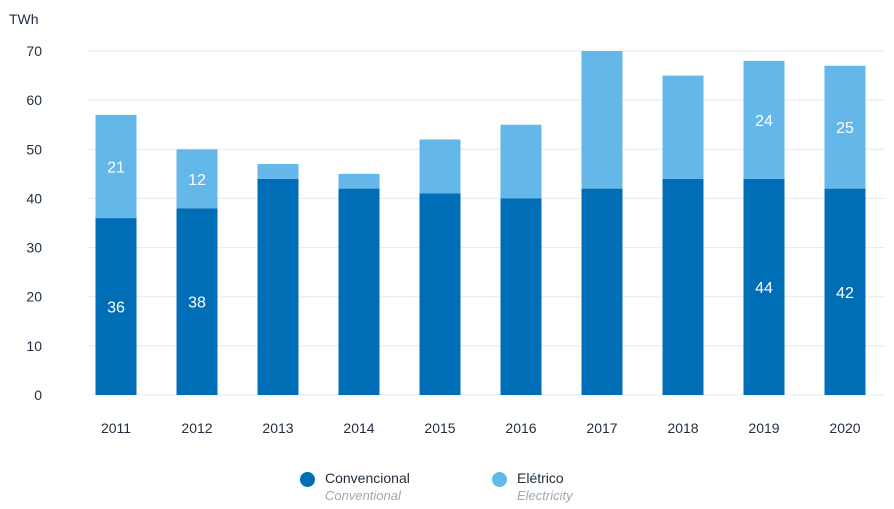  What do you see at coordinates (367, 478) in the screenshot?
I see `legend-label-conventional: Convencional` at bounding box center [367, 478].